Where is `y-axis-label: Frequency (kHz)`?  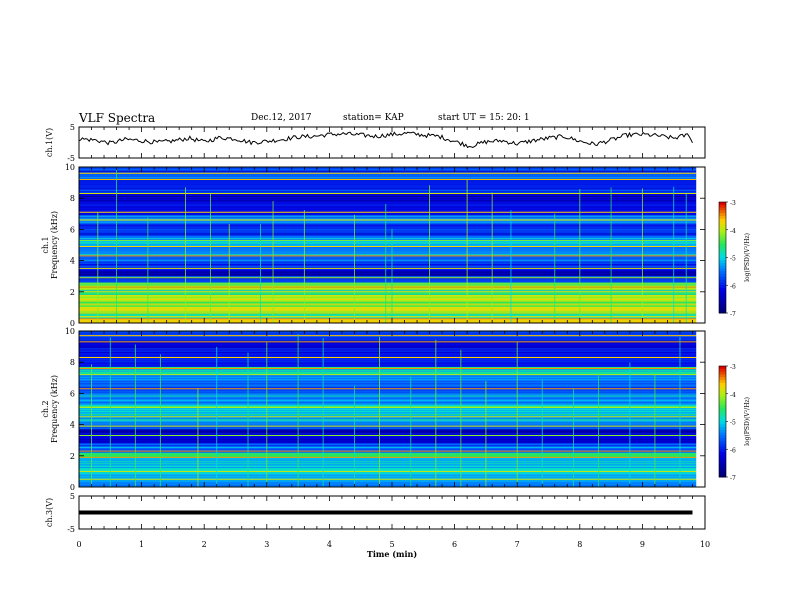 y-axis-label: Frequency (kHz) is located at coordinates (54, 245).